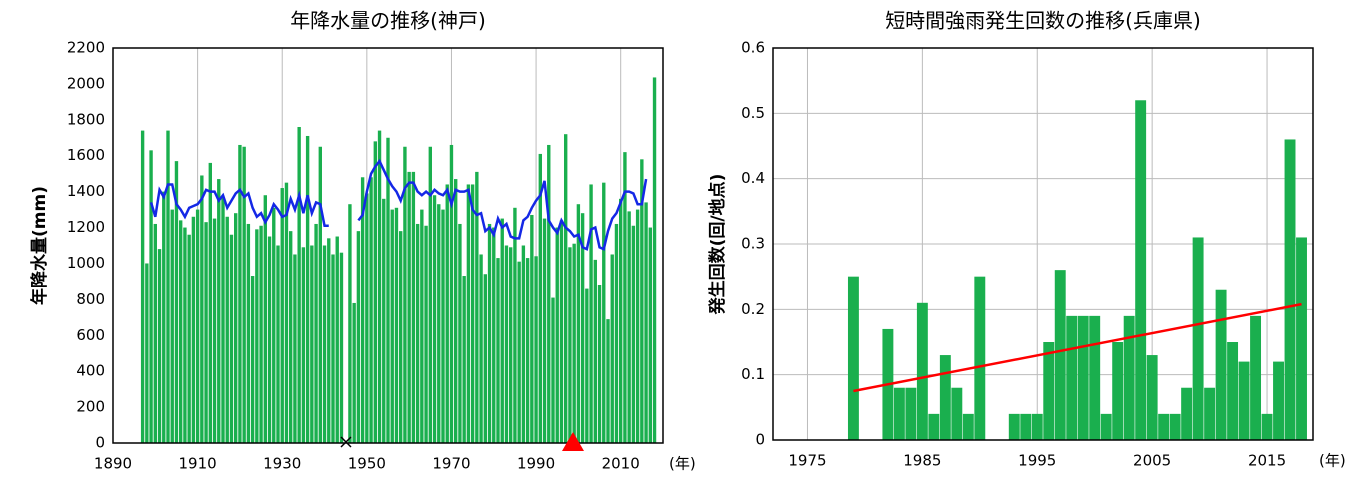 The image size is (1360, 490). Describe the element at coordinates (753, 48) in the screenshot. I see `y-tick-label: 0.6` at that location.